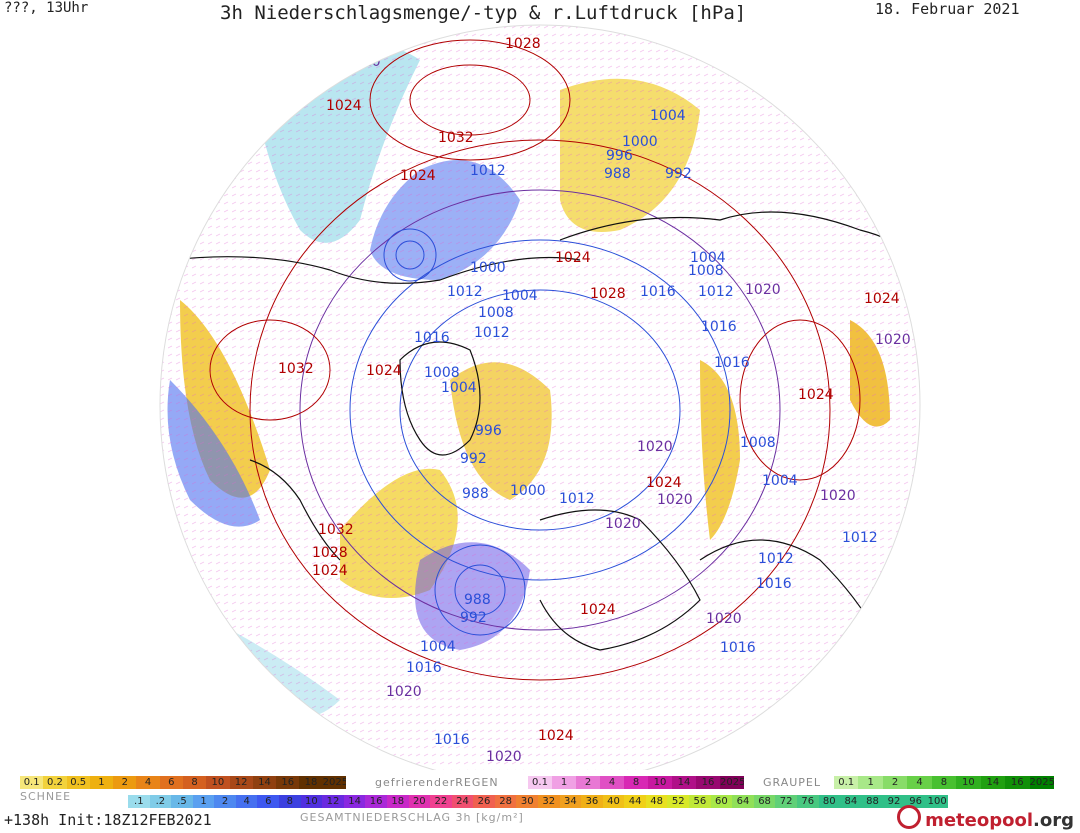 The height and width of the screenshot is (833, 1080). Describe the element at coordinates (462, 801) in the screenshot. I see `legend-swatch: 24` at that location.